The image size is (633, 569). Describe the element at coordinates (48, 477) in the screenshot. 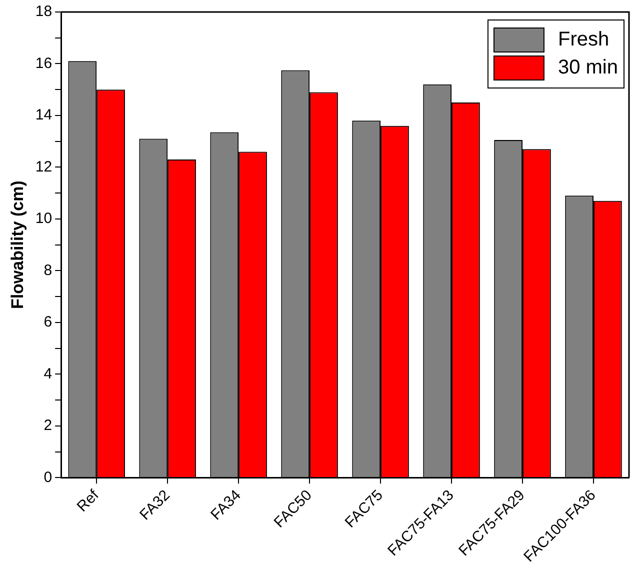

I see `y-tick-label: 0` at that location.